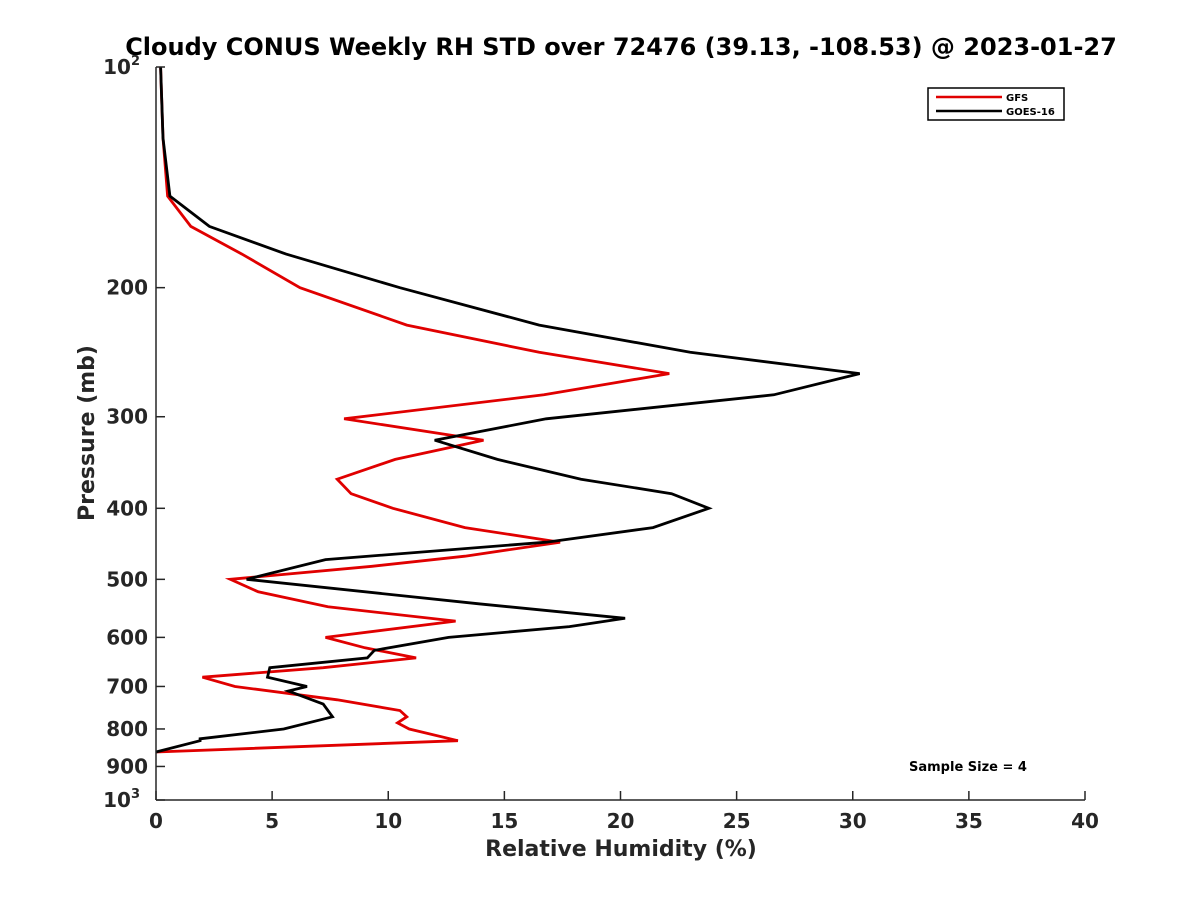 The height and width of the screenshot is (900, 1200). I want to click on x-tick-label: 10, so click(388, 821).